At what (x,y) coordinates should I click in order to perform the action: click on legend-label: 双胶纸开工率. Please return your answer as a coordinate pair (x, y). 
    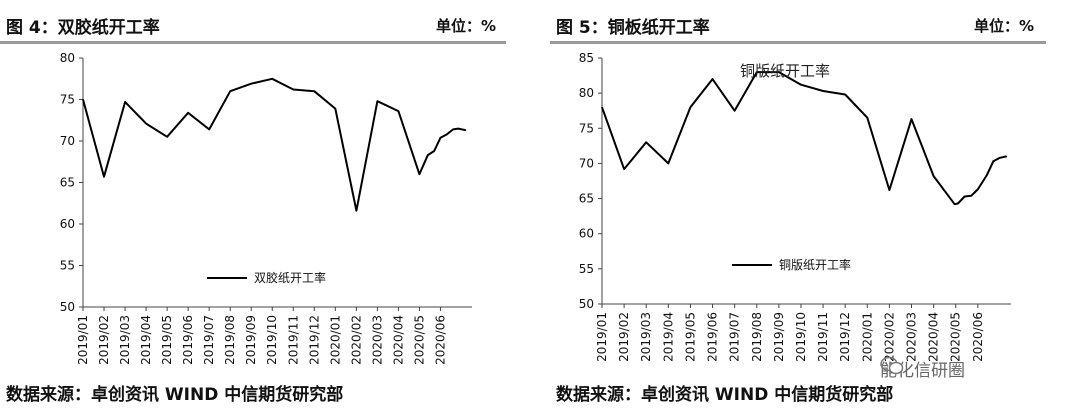
    Looking at the image, I should click on (290, 277).